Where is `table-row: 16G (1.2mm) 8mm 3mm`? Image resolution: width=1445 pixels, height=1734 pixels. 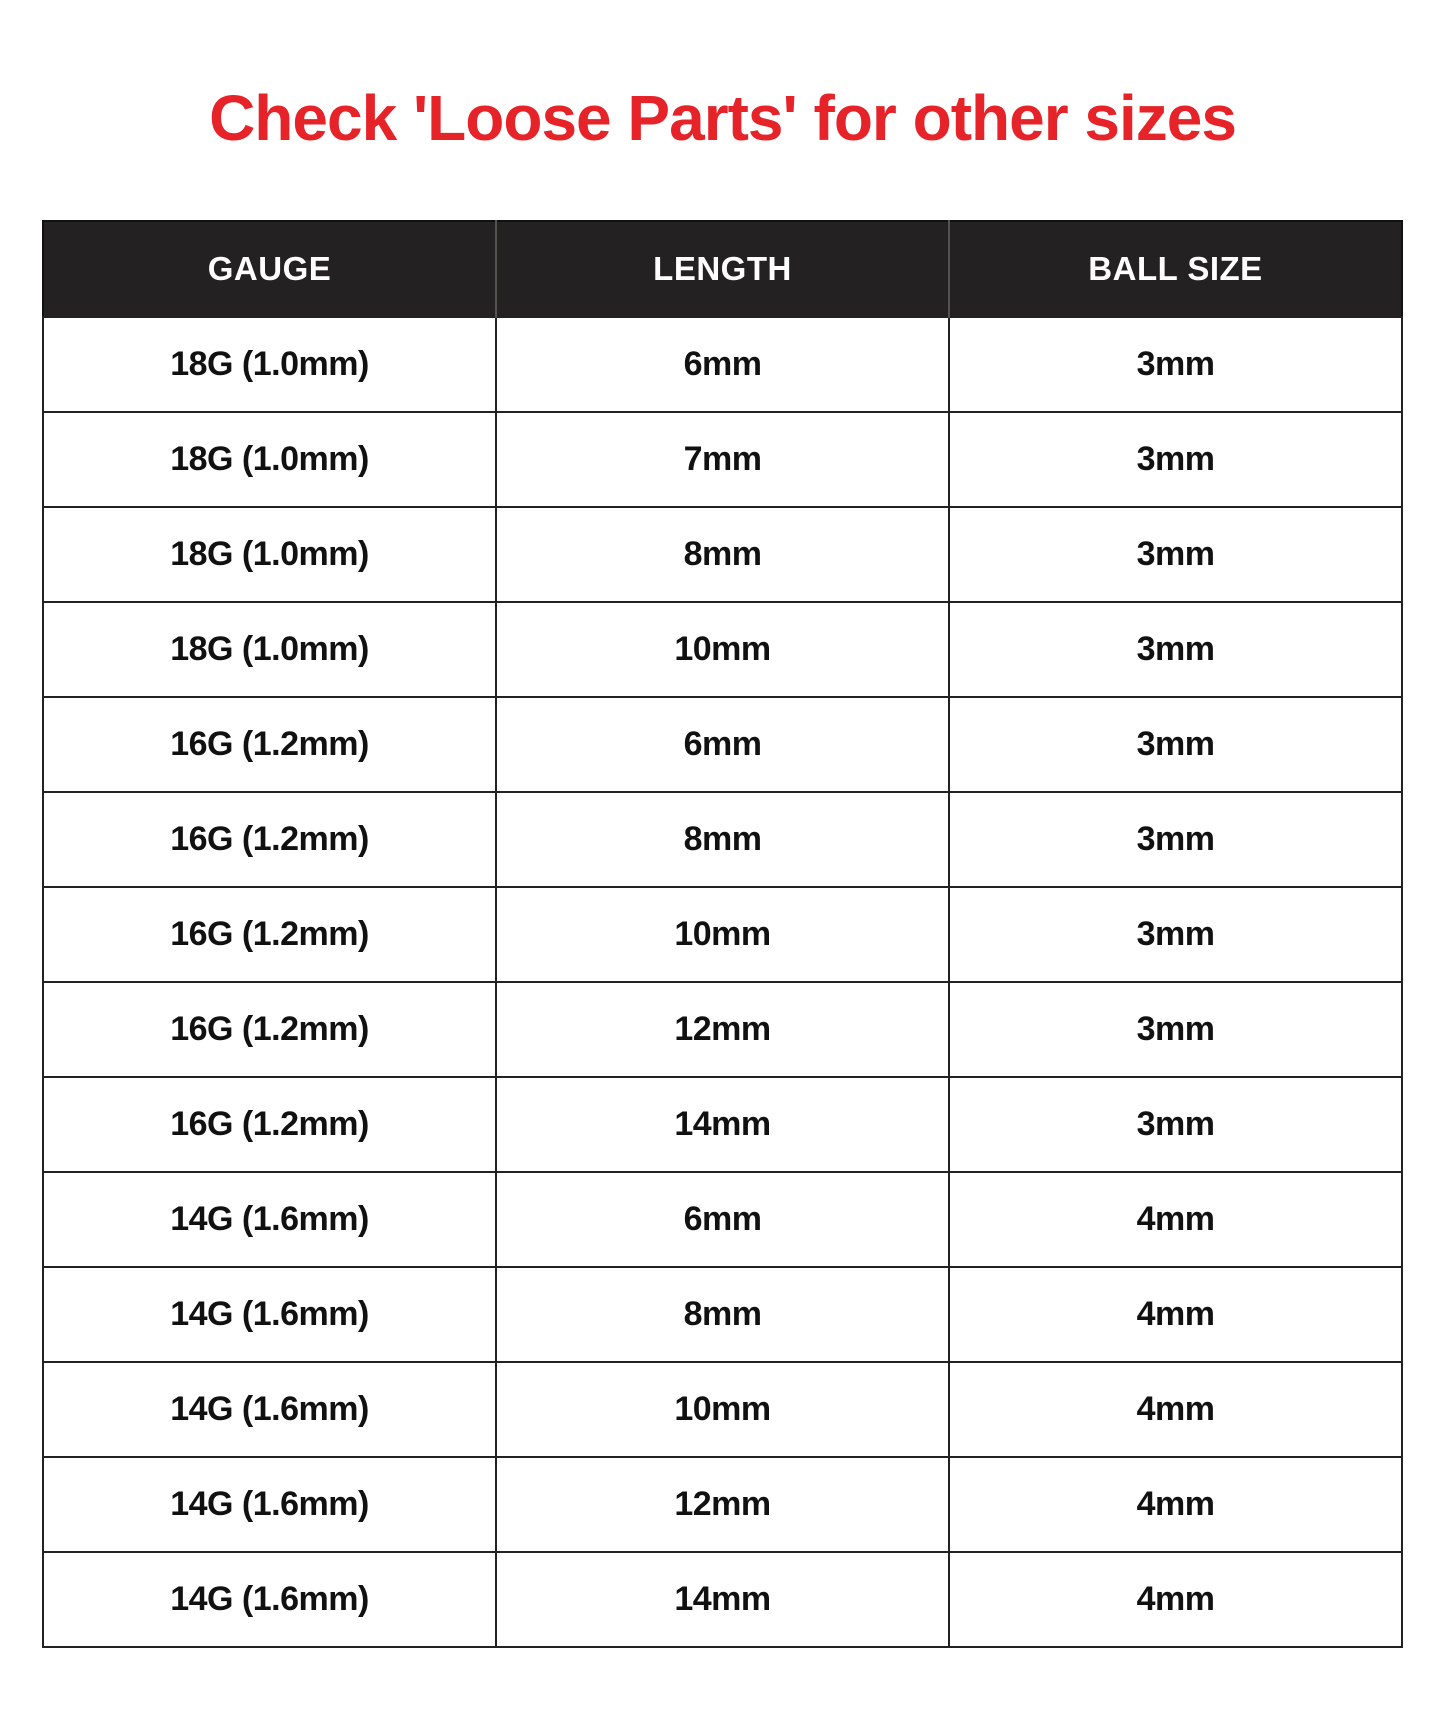 table-row: 16G (1.2mm) 8mm 3mm is located at coordinates (722, 839).